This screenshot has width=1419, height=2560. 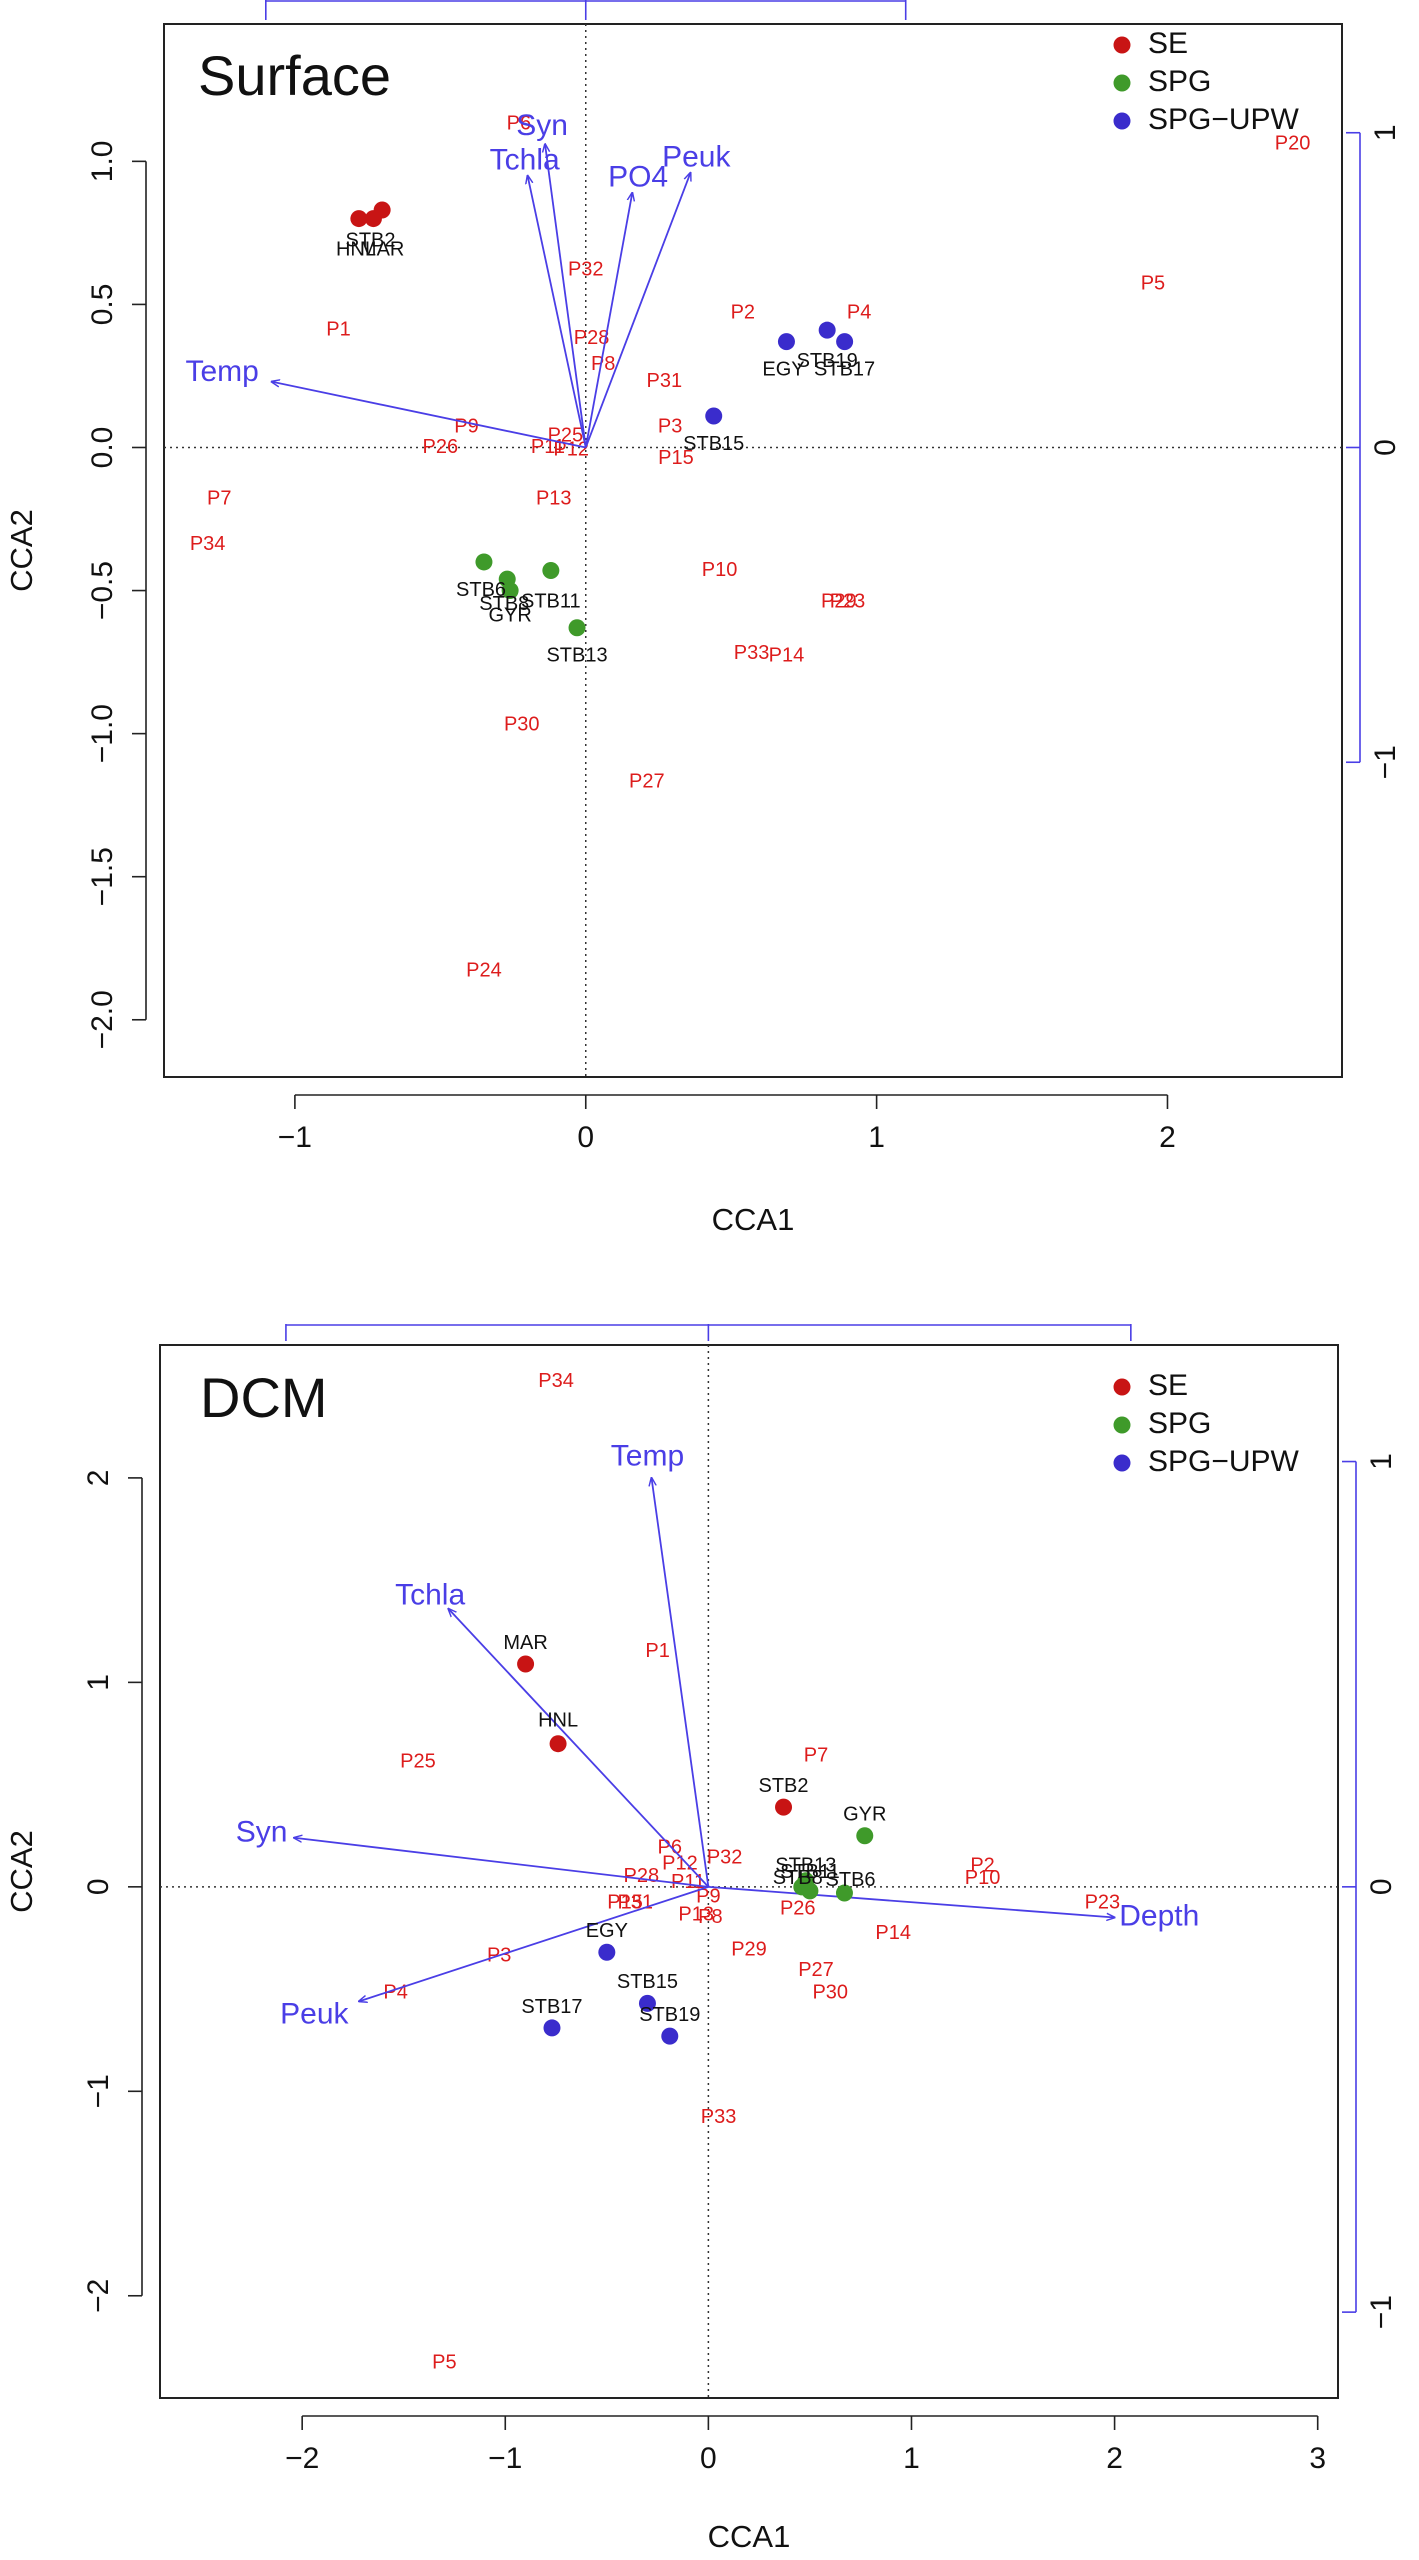 I want to click on y-tick-label: 0.5, so click(x=102, y=305).